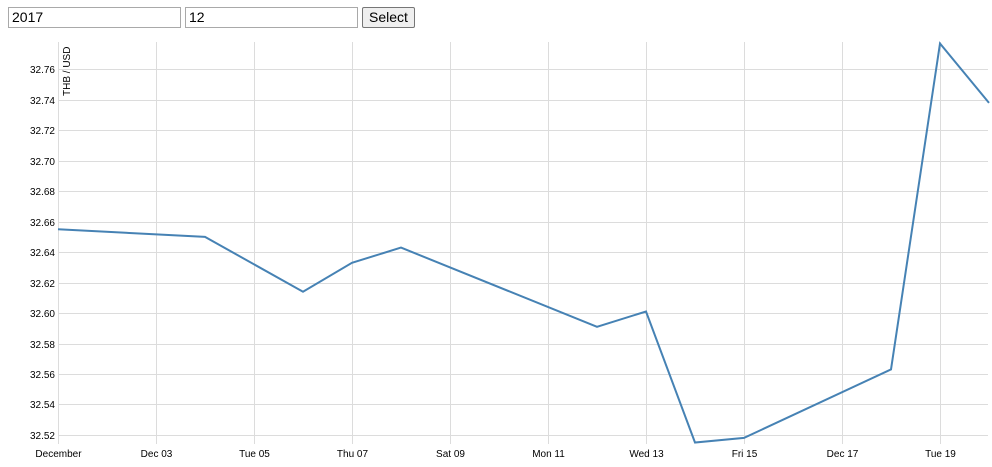  Describe the element at coordinates (745, 454) in the screenshot. I see `x-tick-label: Fri 15` at that location.